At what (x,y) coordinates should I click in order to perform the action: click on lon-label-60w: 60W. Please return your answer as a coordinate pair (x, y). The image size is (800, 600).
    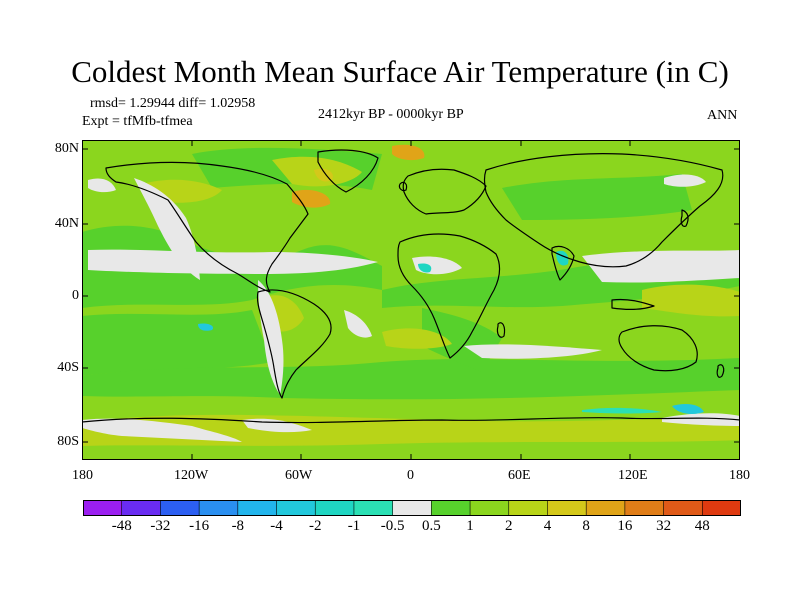
    Looking at the image, I should click on (299, 475).